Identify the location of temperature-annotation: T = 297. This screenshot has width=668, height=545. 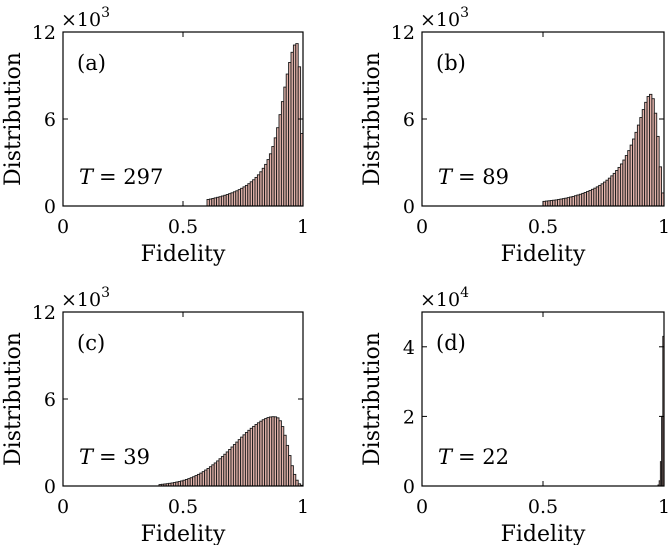
(121, 177).